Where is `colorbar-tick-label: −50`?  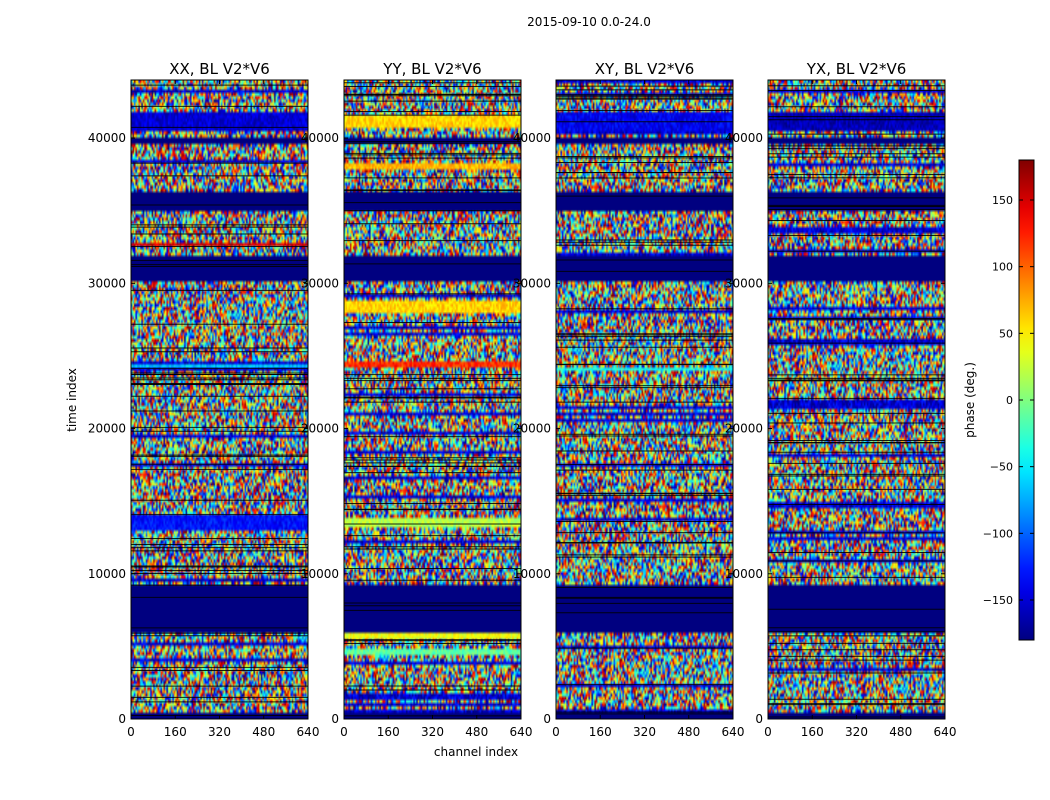 colorbar-tick-label: −50 is located at coordinates (1001, 467).